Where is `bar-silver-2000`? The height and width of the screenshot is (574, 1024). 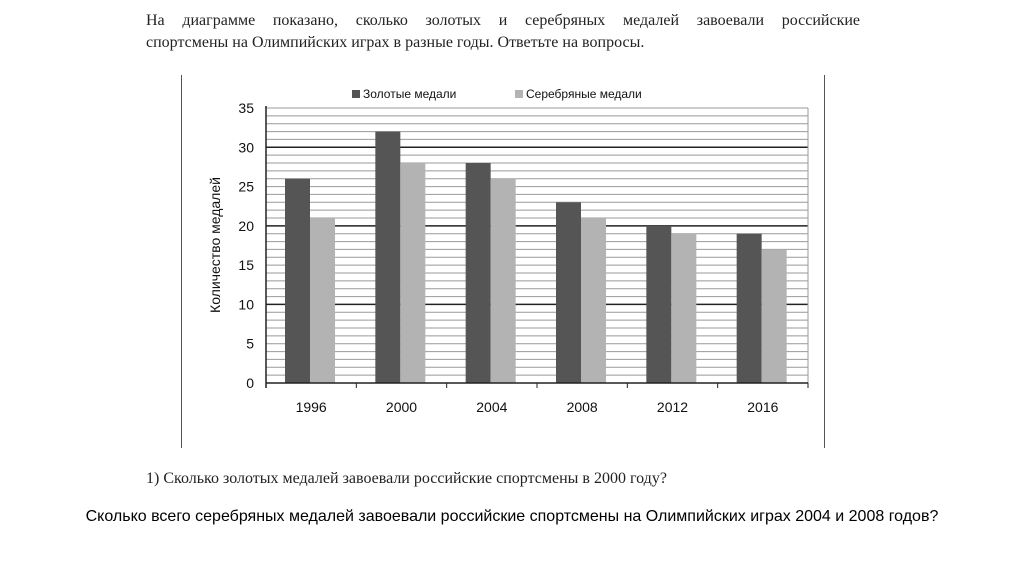 bar-silver-2000 is located at coordinates (413, 273).